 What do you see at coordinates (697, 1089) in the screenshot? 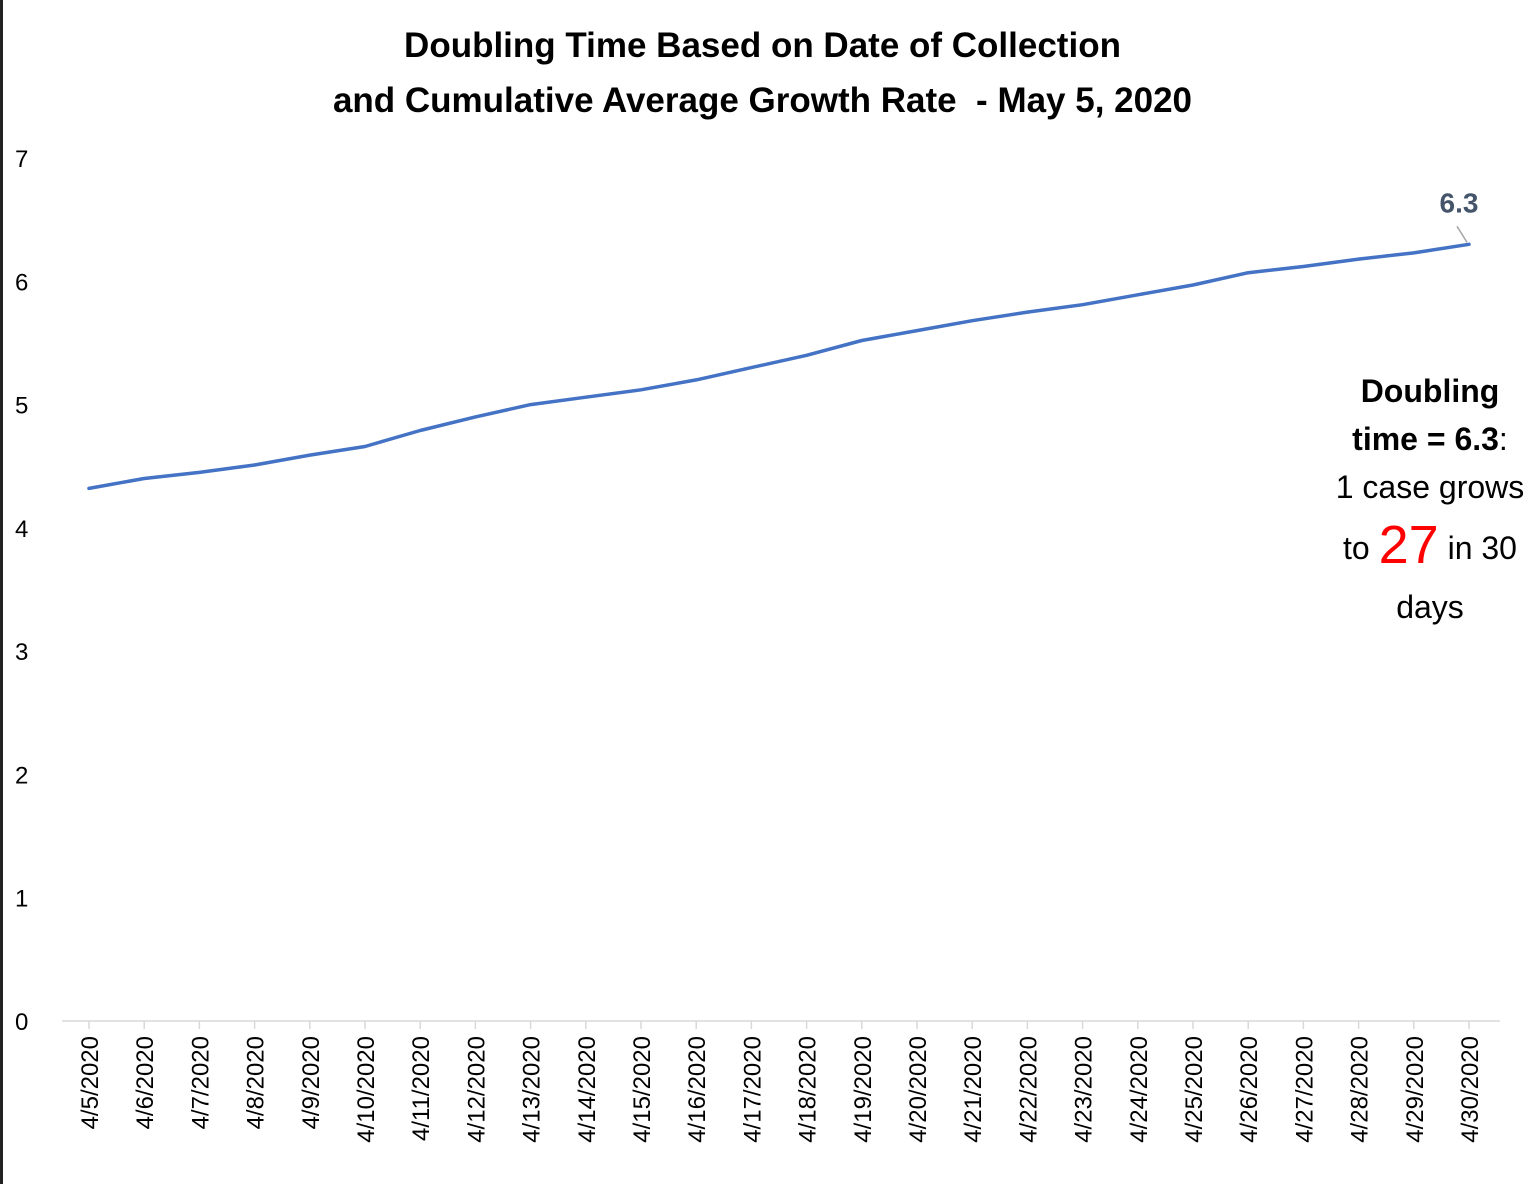
I see `x-tick-label: 4/16/2020` at bounding box center [697, 1089].